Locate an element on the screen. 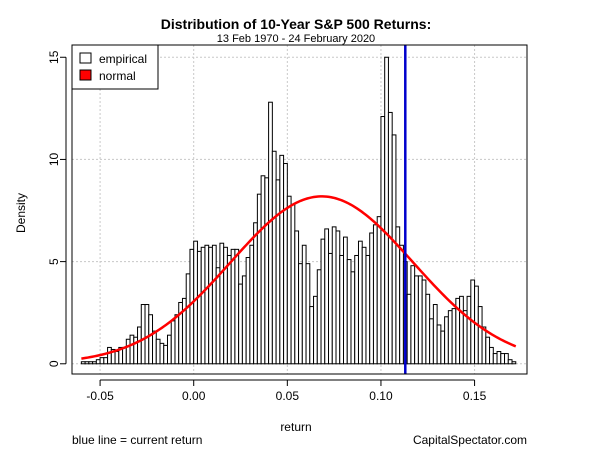 The width and height of the screenshot is (600, 450). legend-box is located at coordinates (115, 67).